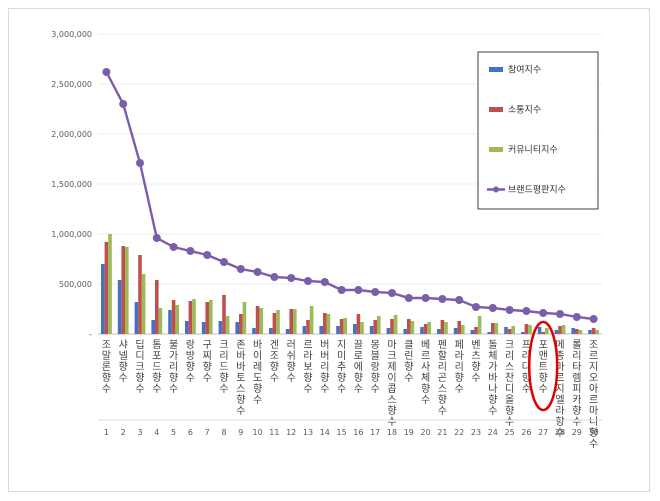 This screenshot has width=660, height=501. I want to click on highlight-ellipse, so click(543, 366).